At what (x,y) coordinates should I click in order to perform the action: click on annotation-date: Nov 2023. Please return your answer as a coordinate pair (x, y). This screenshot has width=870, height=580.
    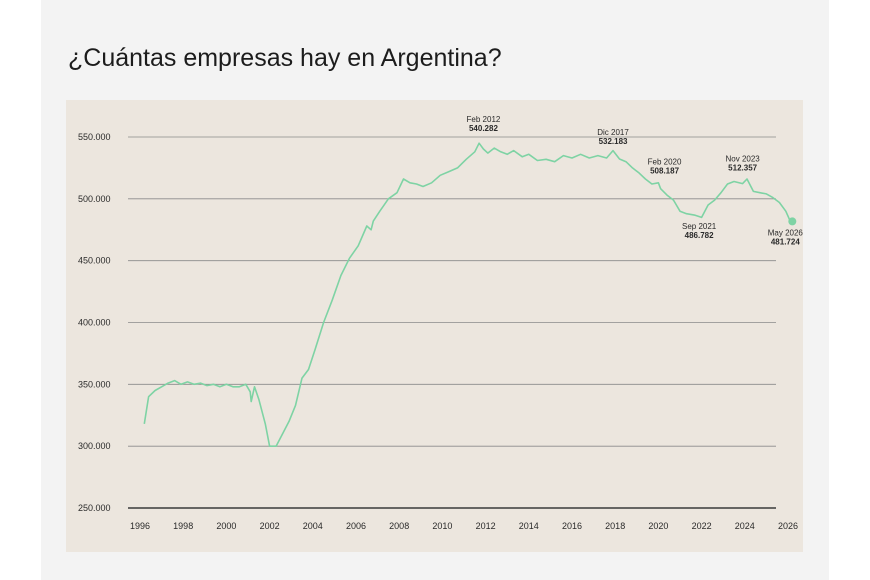
    Looking at the image, I should click on (743, 159).